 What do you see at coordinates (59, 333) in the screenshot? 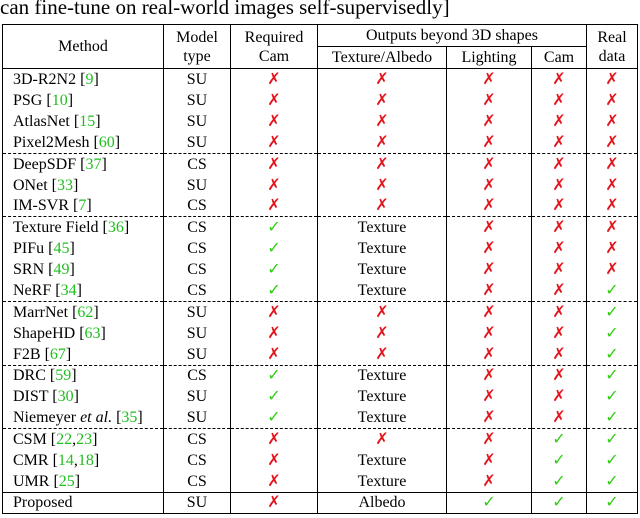
I see `method-cell: ShapeHD [63]` at bounding box center [59, 333].